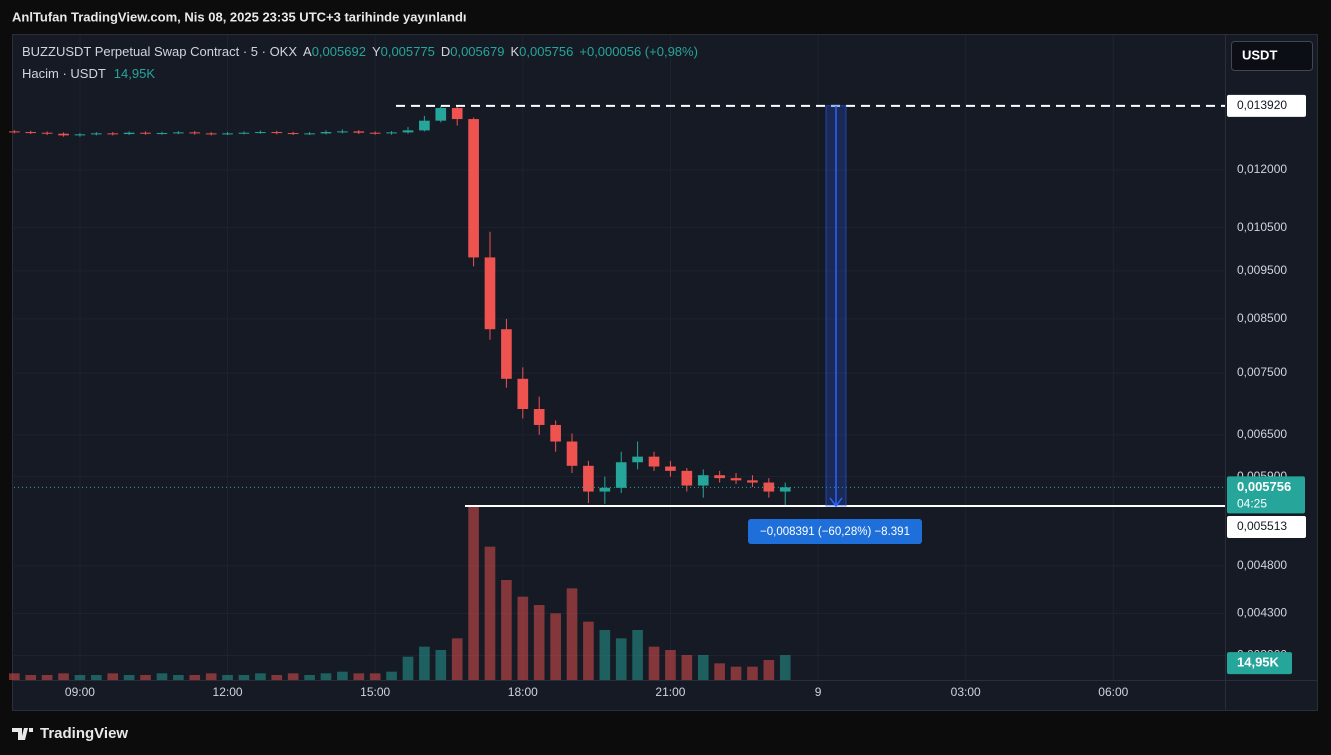 Image resolution: width=1331 pixels, height=755 pixels. What do you see at coordinates (1262, 612) in the screenshot?
I see `y-tick-label: 0,004300` at bounding box center [1262, 612].